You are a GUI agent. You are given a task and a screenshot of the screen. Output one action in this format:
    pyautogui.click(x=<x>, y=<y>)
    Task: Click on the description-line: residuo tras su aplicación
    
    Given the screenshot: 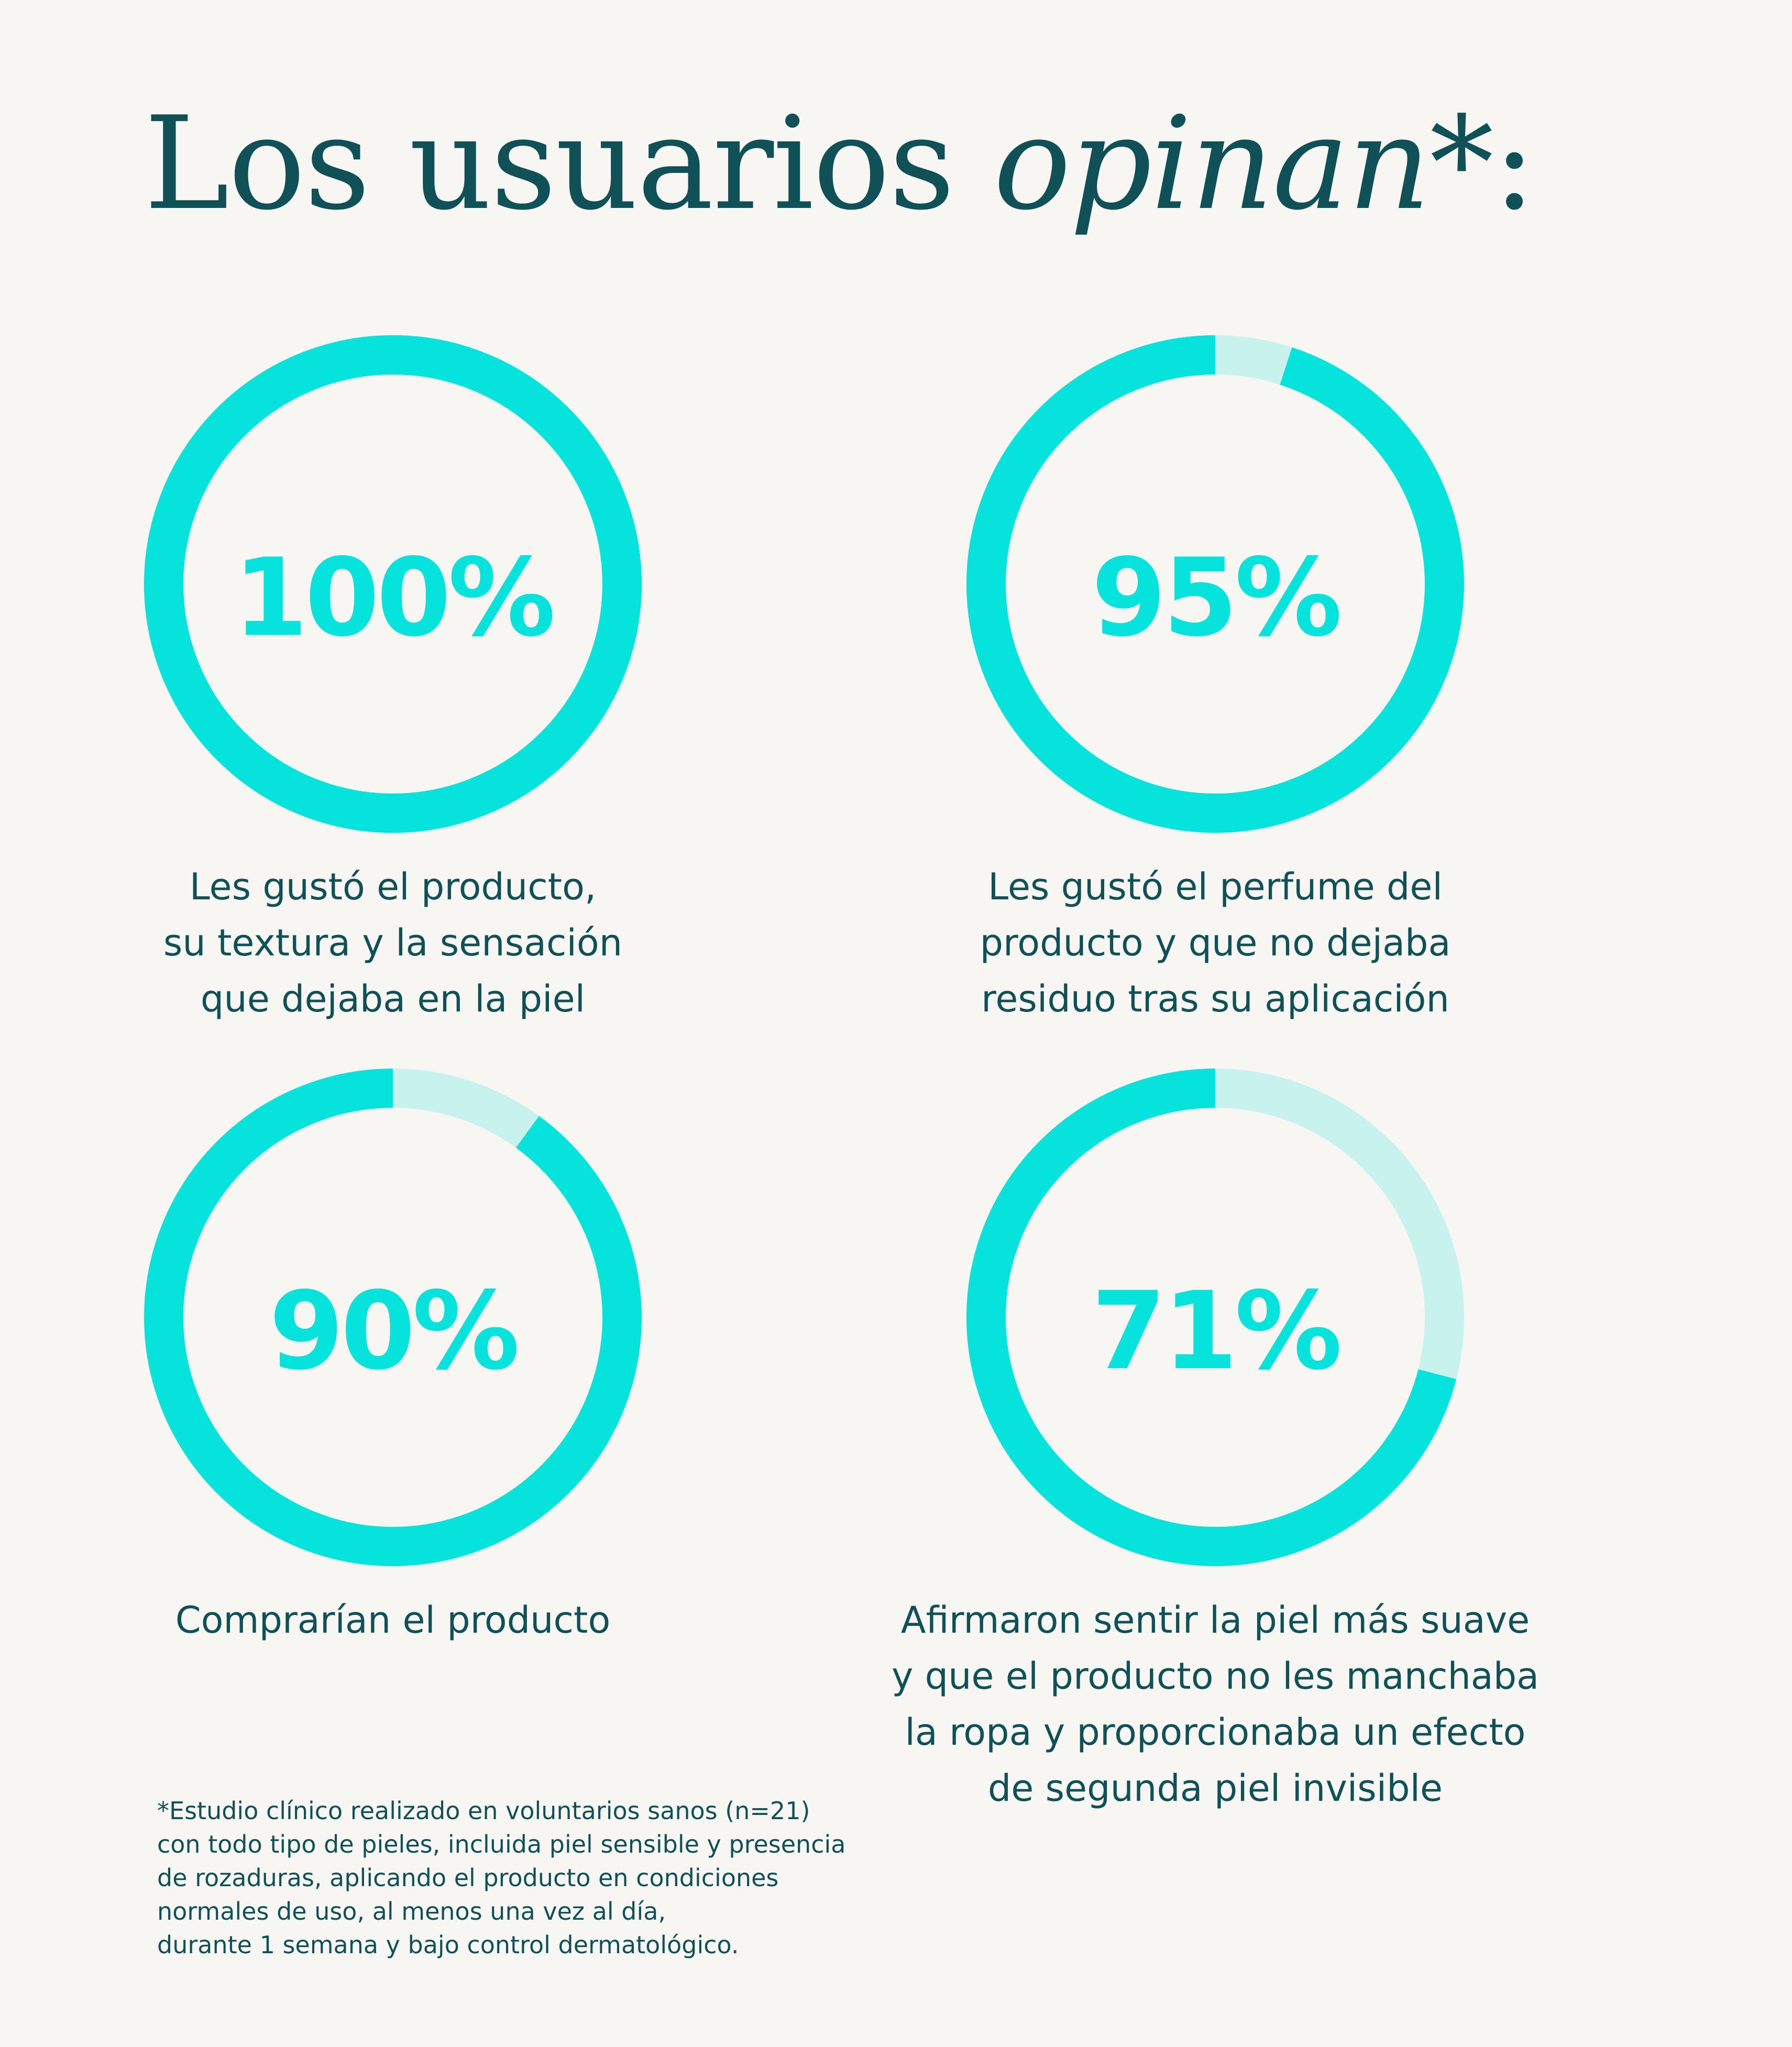 What is the action you would take?
    pyautogui.click(x=1215, y=999)
    